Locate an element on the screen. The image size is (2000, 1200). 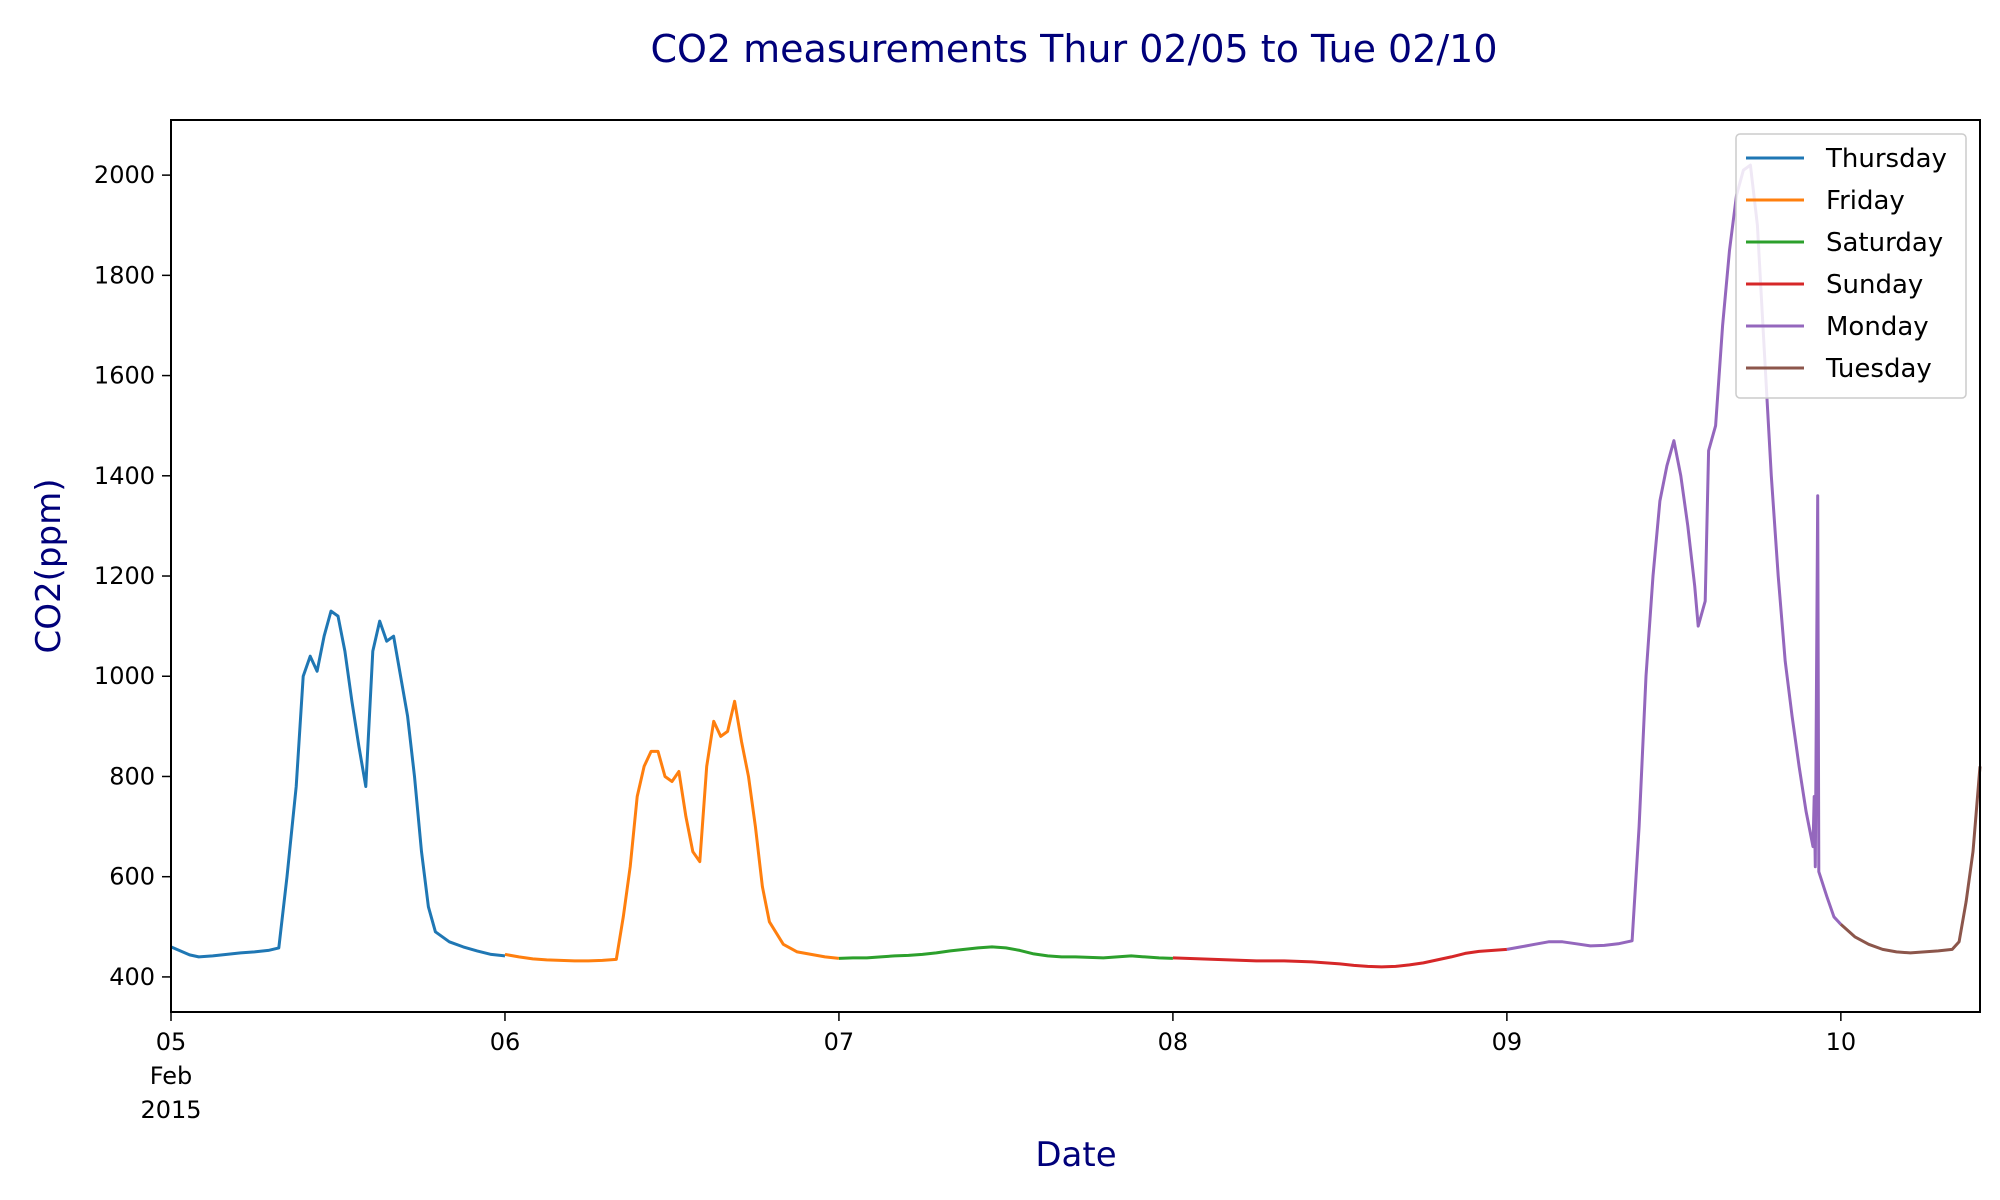
legend-label-tuesday: Tuesday is located at coordinates (1878, 369).